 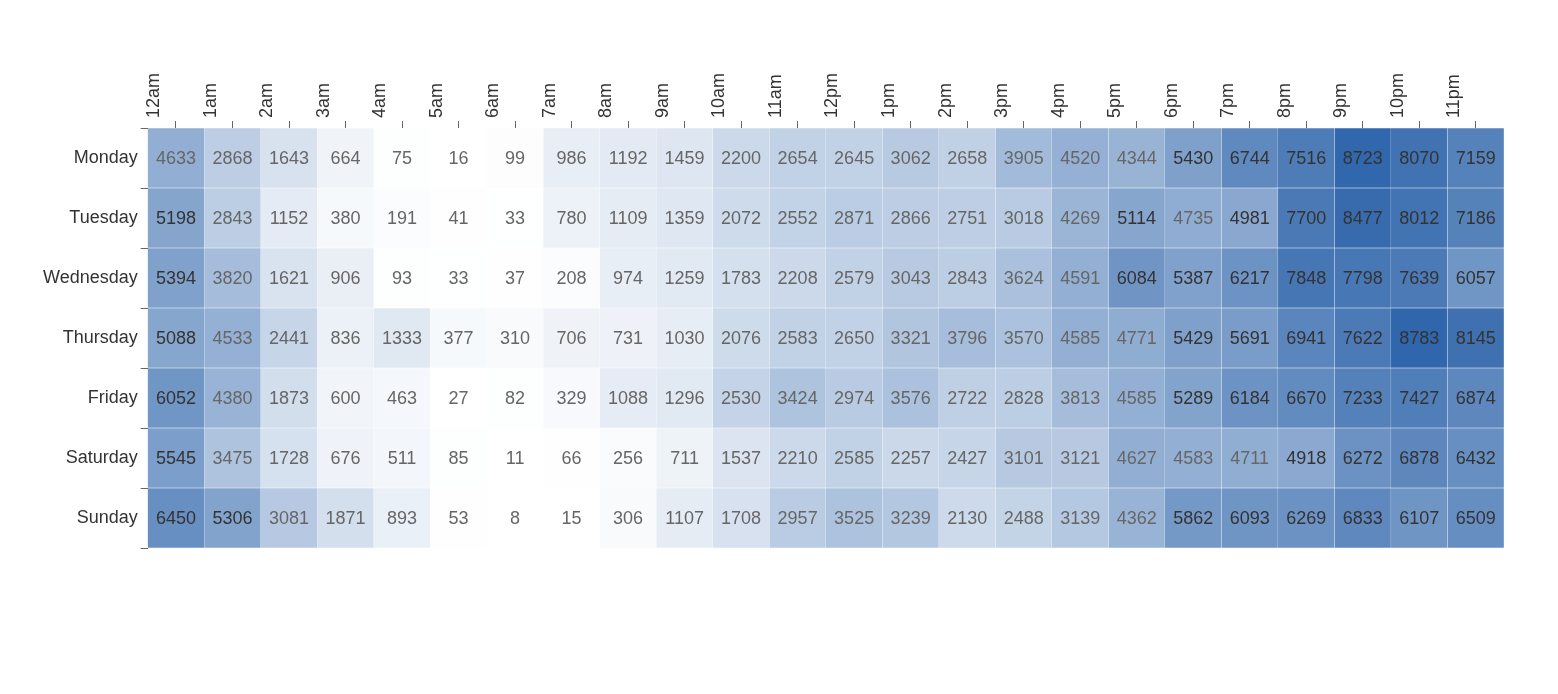 What do you see at coordinates (854, 337) in the screenshot?
I see `data-label: 2650` at bounding box center [854, 337].